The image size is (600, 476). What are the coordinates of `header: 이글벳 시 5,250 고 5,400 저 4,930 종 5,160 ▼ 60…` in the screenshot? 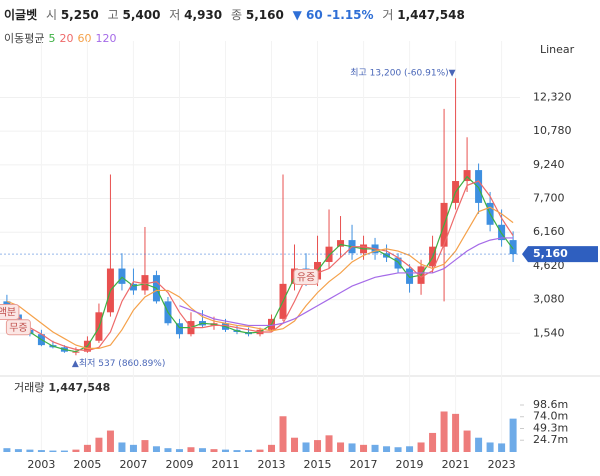 It's located at (237, 14).